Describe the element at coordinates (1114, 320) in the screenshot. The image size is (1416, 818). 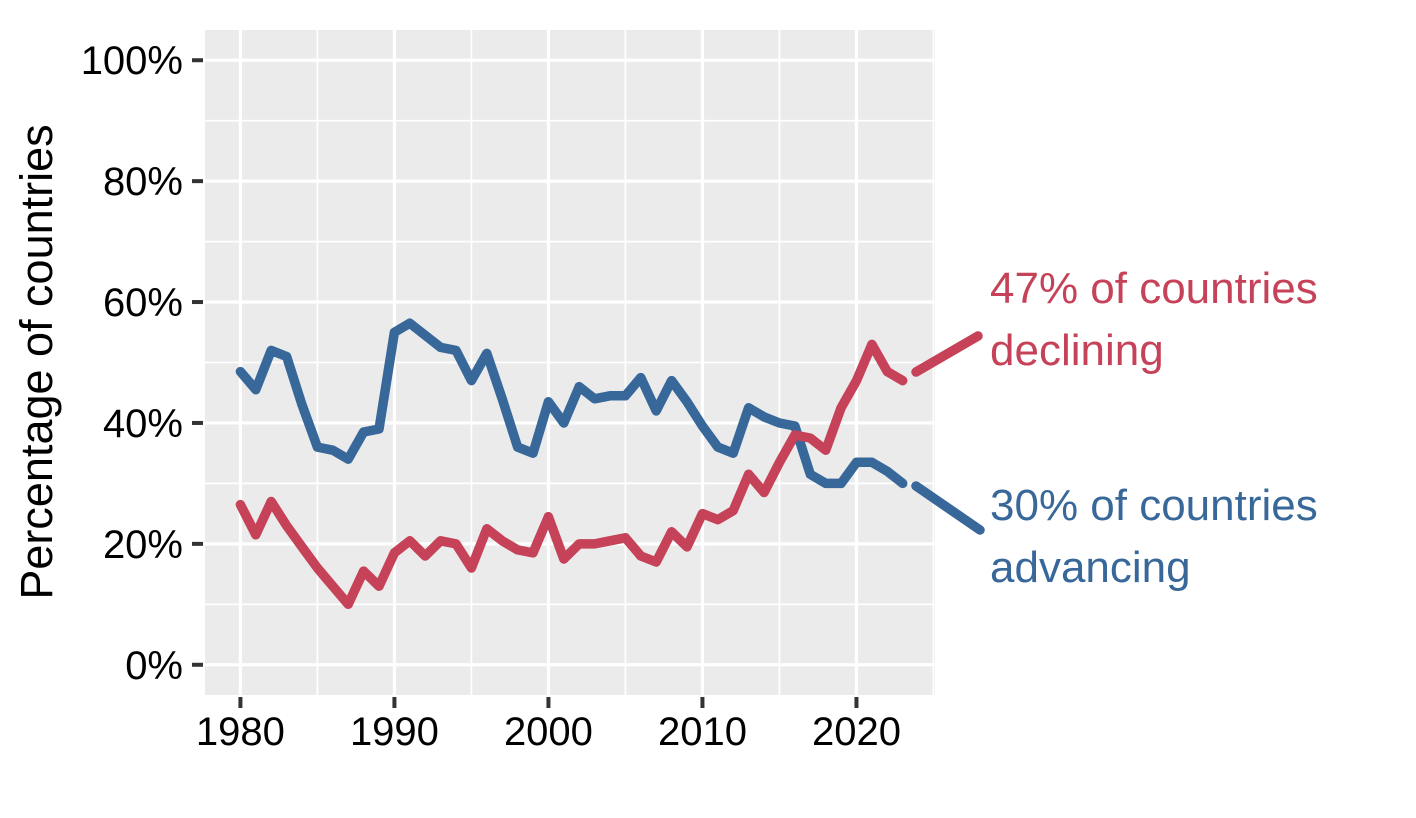
I see `annotation-declining: 47% of countries declining` at that location.